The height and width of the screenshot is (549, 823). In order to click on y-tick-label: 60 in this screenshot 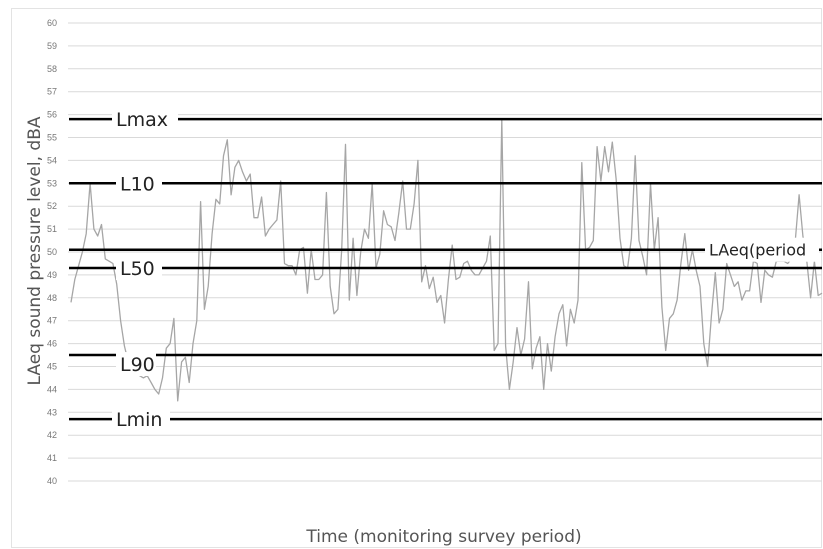, I will do `click(52, 23)`.